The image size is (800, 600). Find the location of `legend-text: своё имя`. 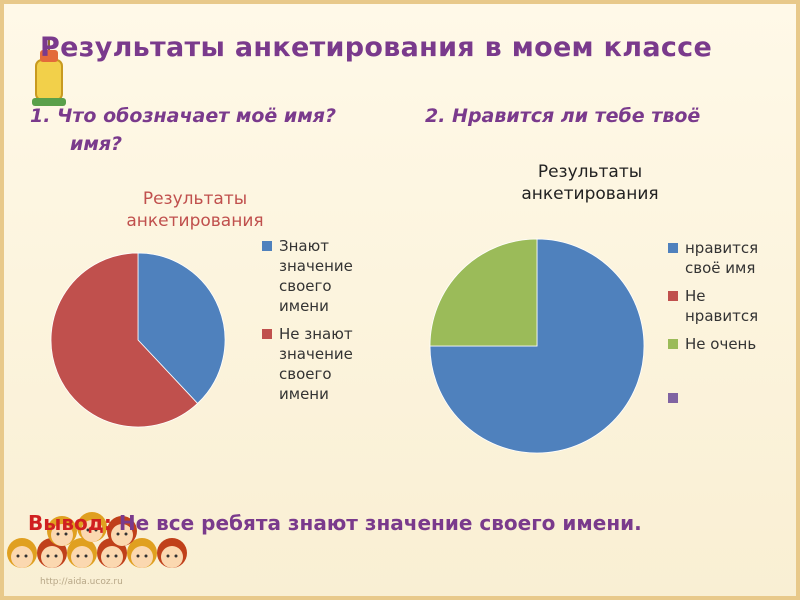

legend-text: своё имя is located at coordinates (720, 268).